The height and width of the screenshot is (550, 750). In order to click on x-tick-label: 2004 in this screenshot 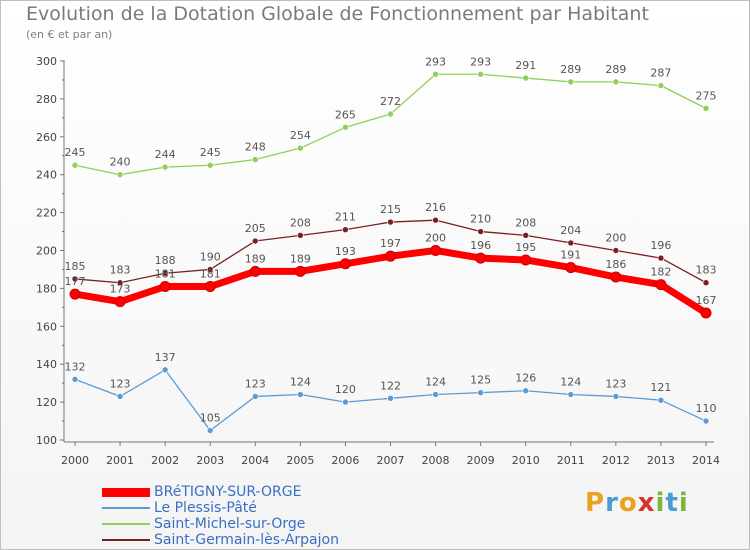, I will do `click(255, 460)`.